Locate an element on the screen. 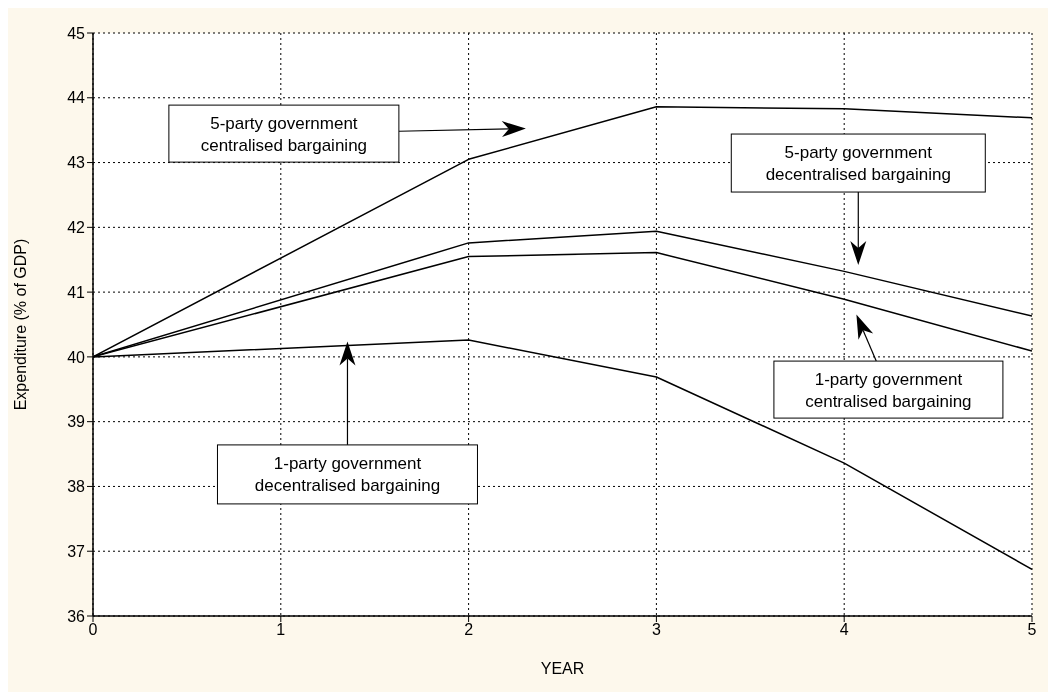  annotation: 5-party government decentralised bargaining is located at coordinates (858, 164).